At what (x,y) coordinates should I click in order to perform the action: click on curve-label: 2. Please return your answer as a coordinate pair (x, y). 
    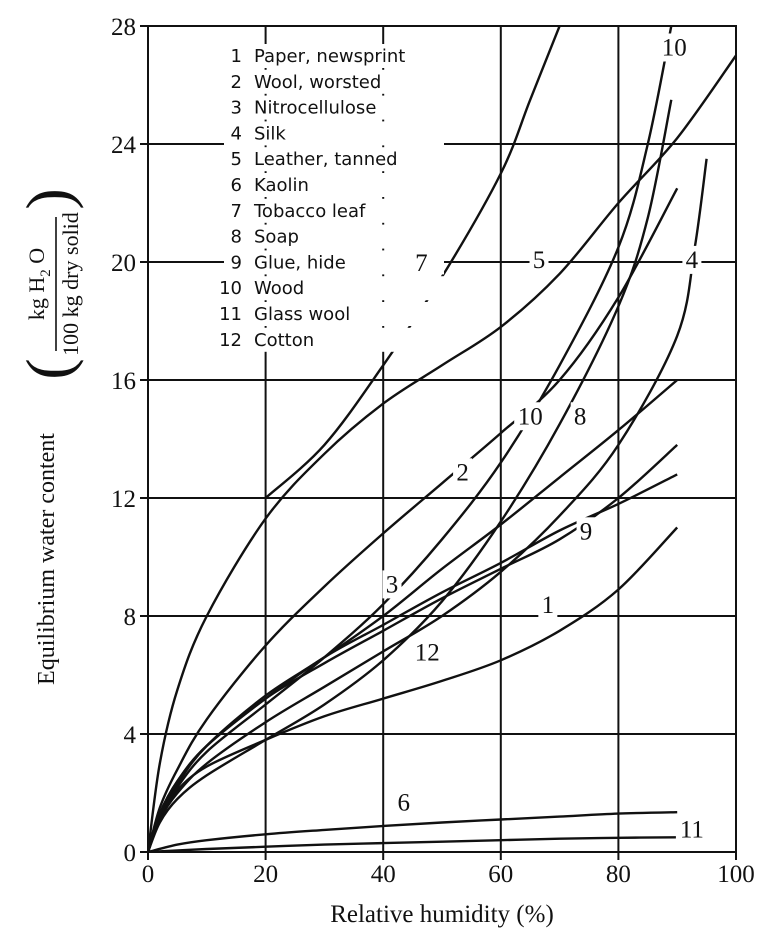
    Looking at the image, I should click on (462, 472).